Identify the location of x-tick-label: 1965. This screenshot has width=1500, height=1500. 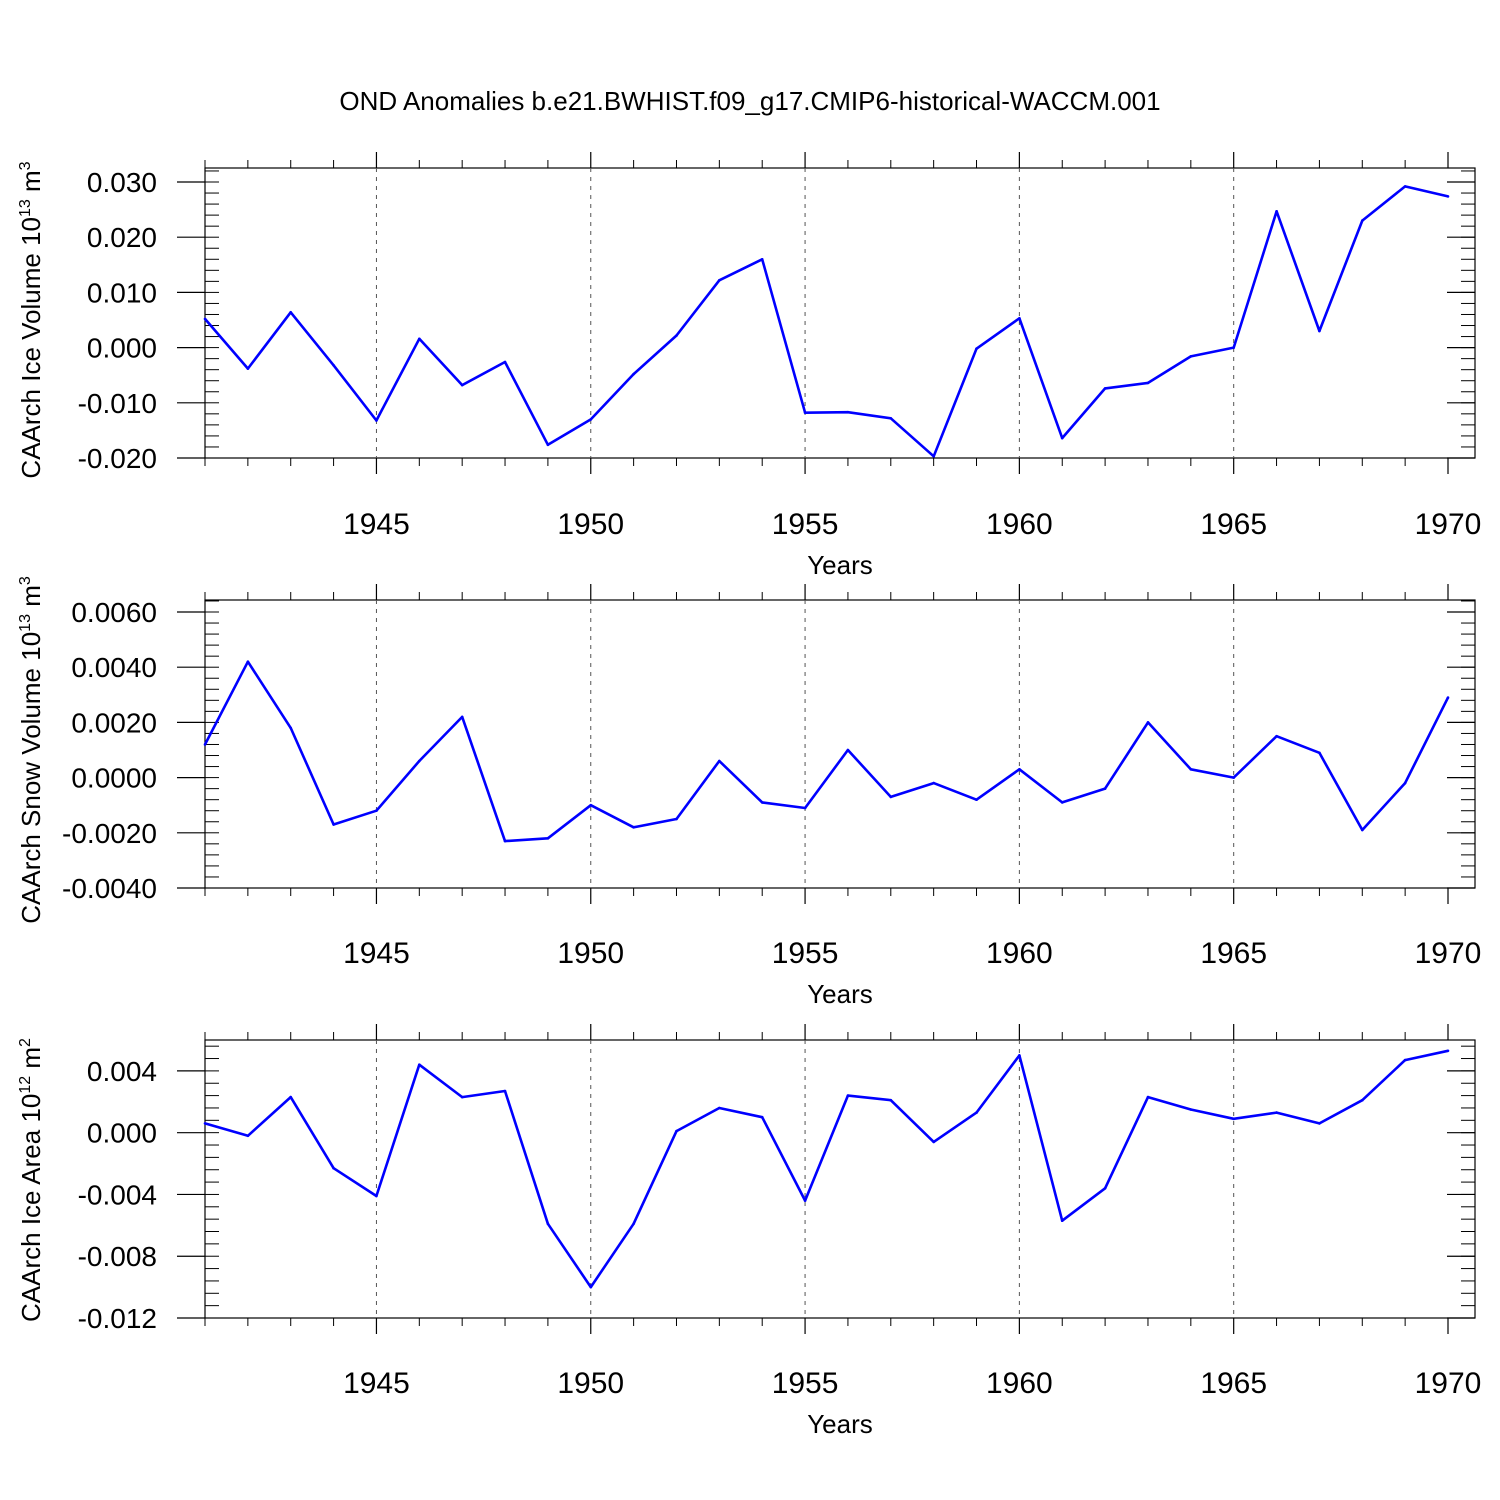
(1233, 524).